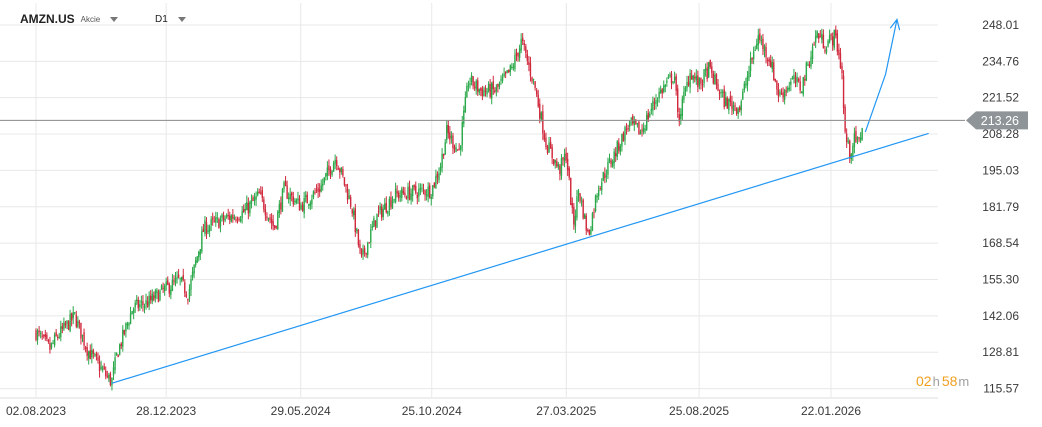  Describe the element at coordinates (1000, 279) in the screenshot. I see `price-tick-label: 155.30` at that location.